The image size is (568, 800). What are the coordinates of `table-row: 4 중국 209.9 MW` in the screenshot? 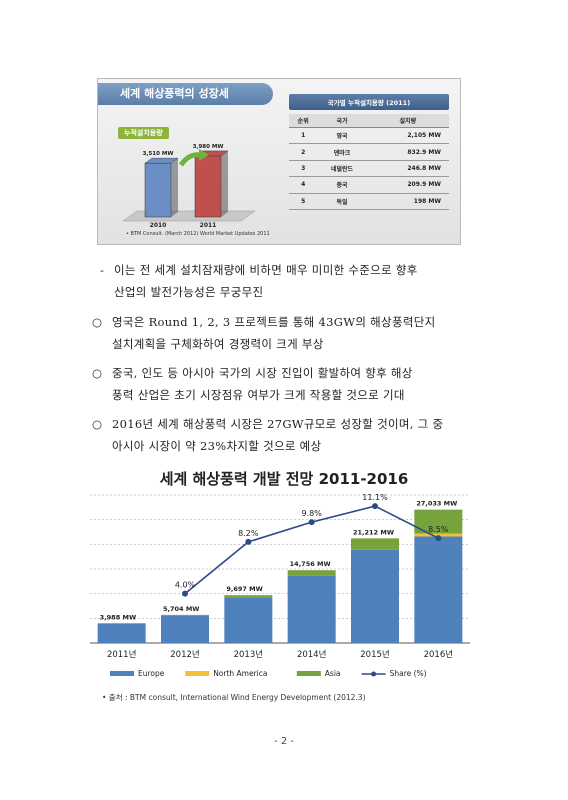 It's located at (369, 185).